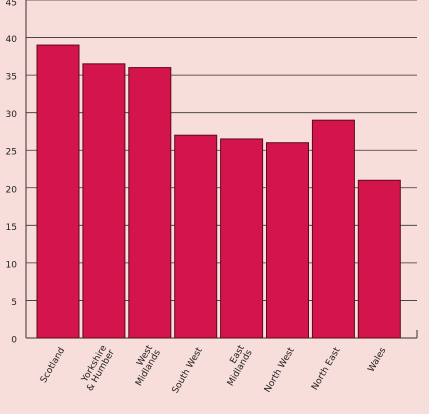 The height and width of the screenshot is (414, 429). I want to click on x-tick-label: North East, so click(326, 368).